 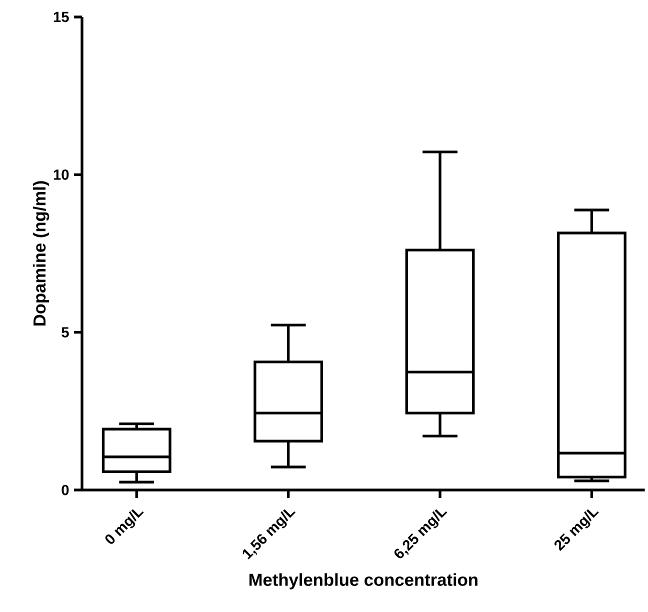 What do you see at coordinates (61, 174) in the screenshot?
I see `y-tick-label: 10` at bounding box center [61, 174].